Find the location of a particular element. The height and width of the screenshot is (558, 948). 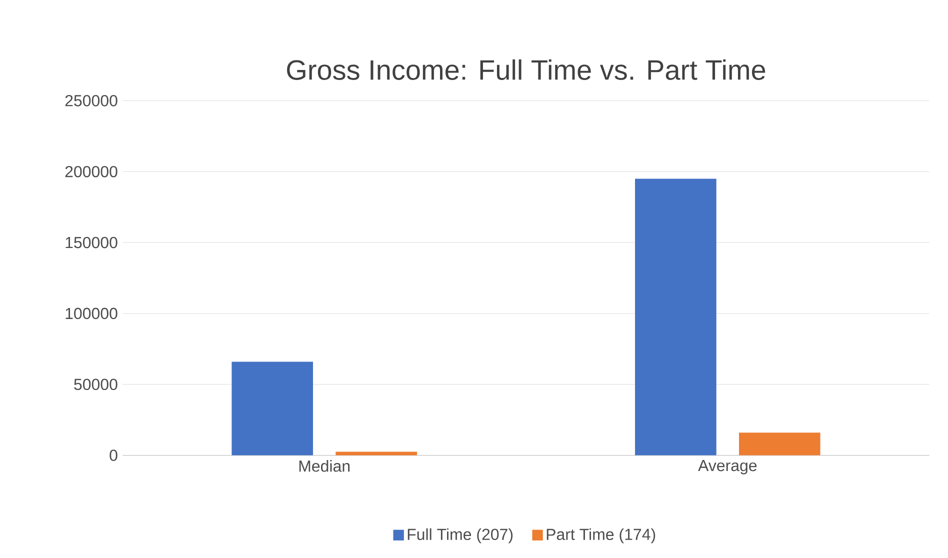

y-tick-label: 100000 is located at coordinates (92, 314).